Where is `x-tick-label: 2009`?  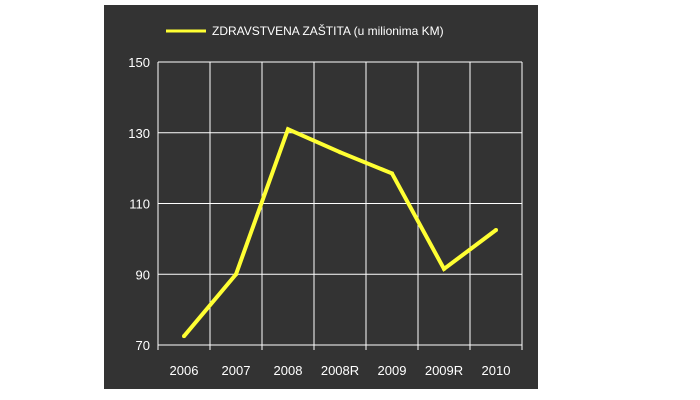 x-tick-label: 2009 is located at coordinates (392, 370).